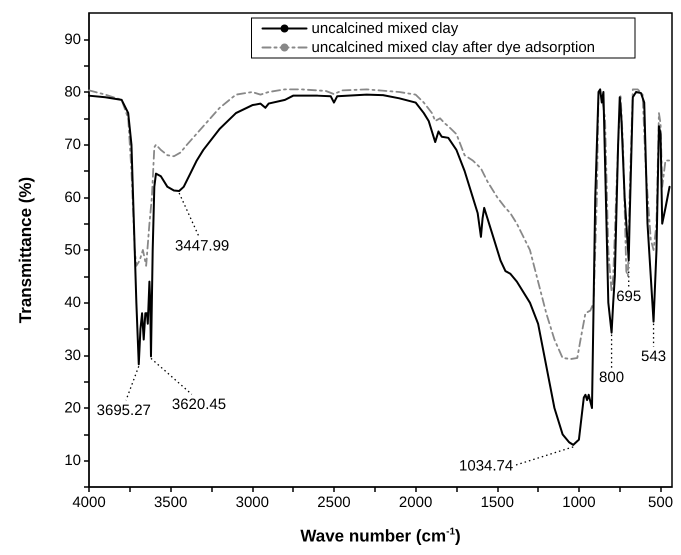 Image resolution: width=681 pixels, height=555 pixels. I want to click on x-tick-label: 4000, so click(89, 502).